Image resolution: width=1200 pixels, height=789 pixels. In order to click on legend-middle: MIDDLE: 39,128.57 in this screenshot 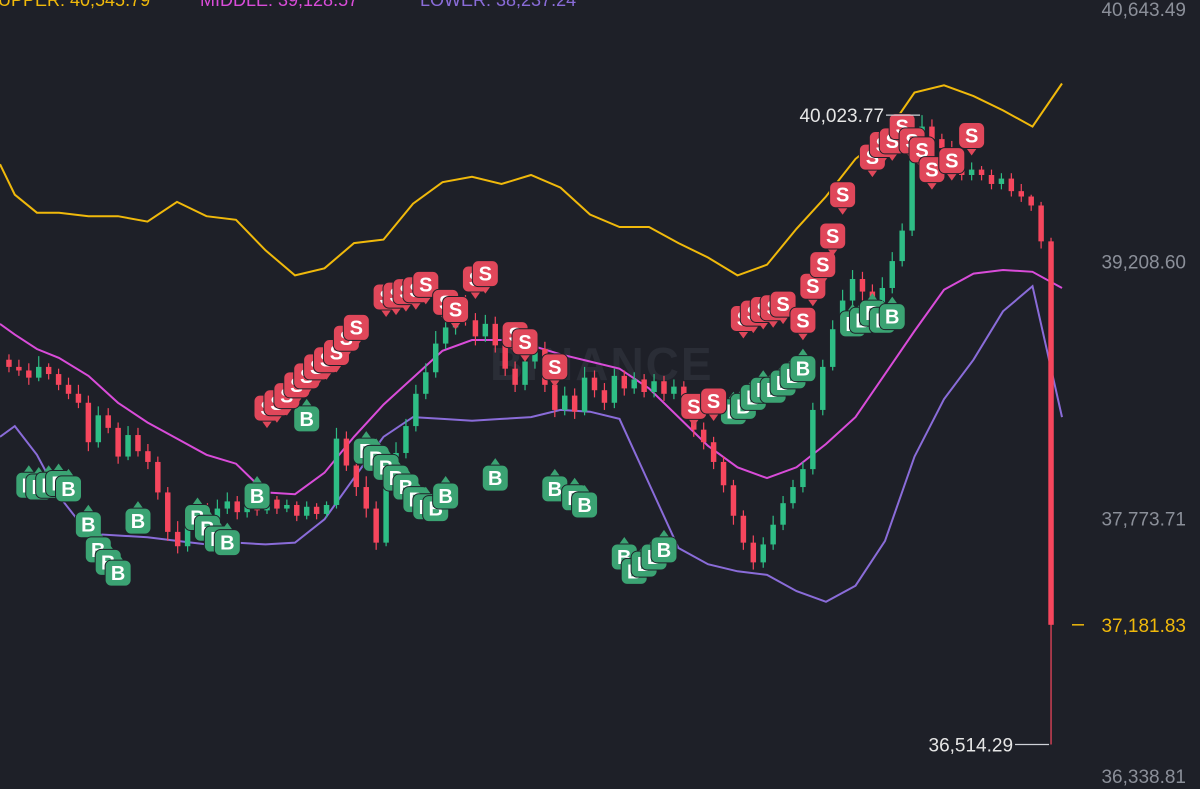, I will do `click(279, 5)`.